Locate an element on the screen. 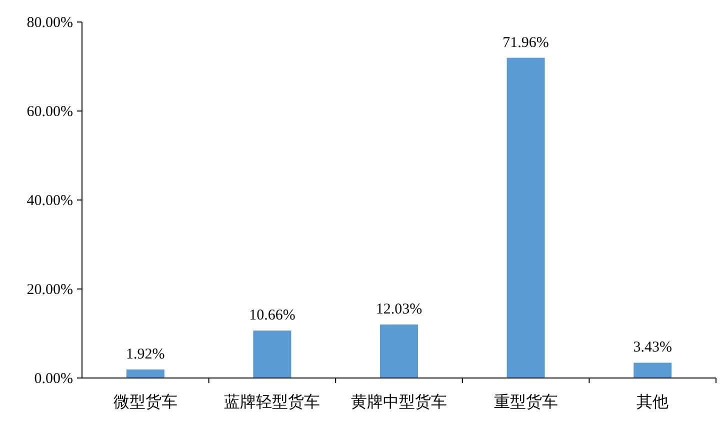 The height and width of the screenshot is (427, 722). data-label: 71.96% is located at coordinates (525, 42).